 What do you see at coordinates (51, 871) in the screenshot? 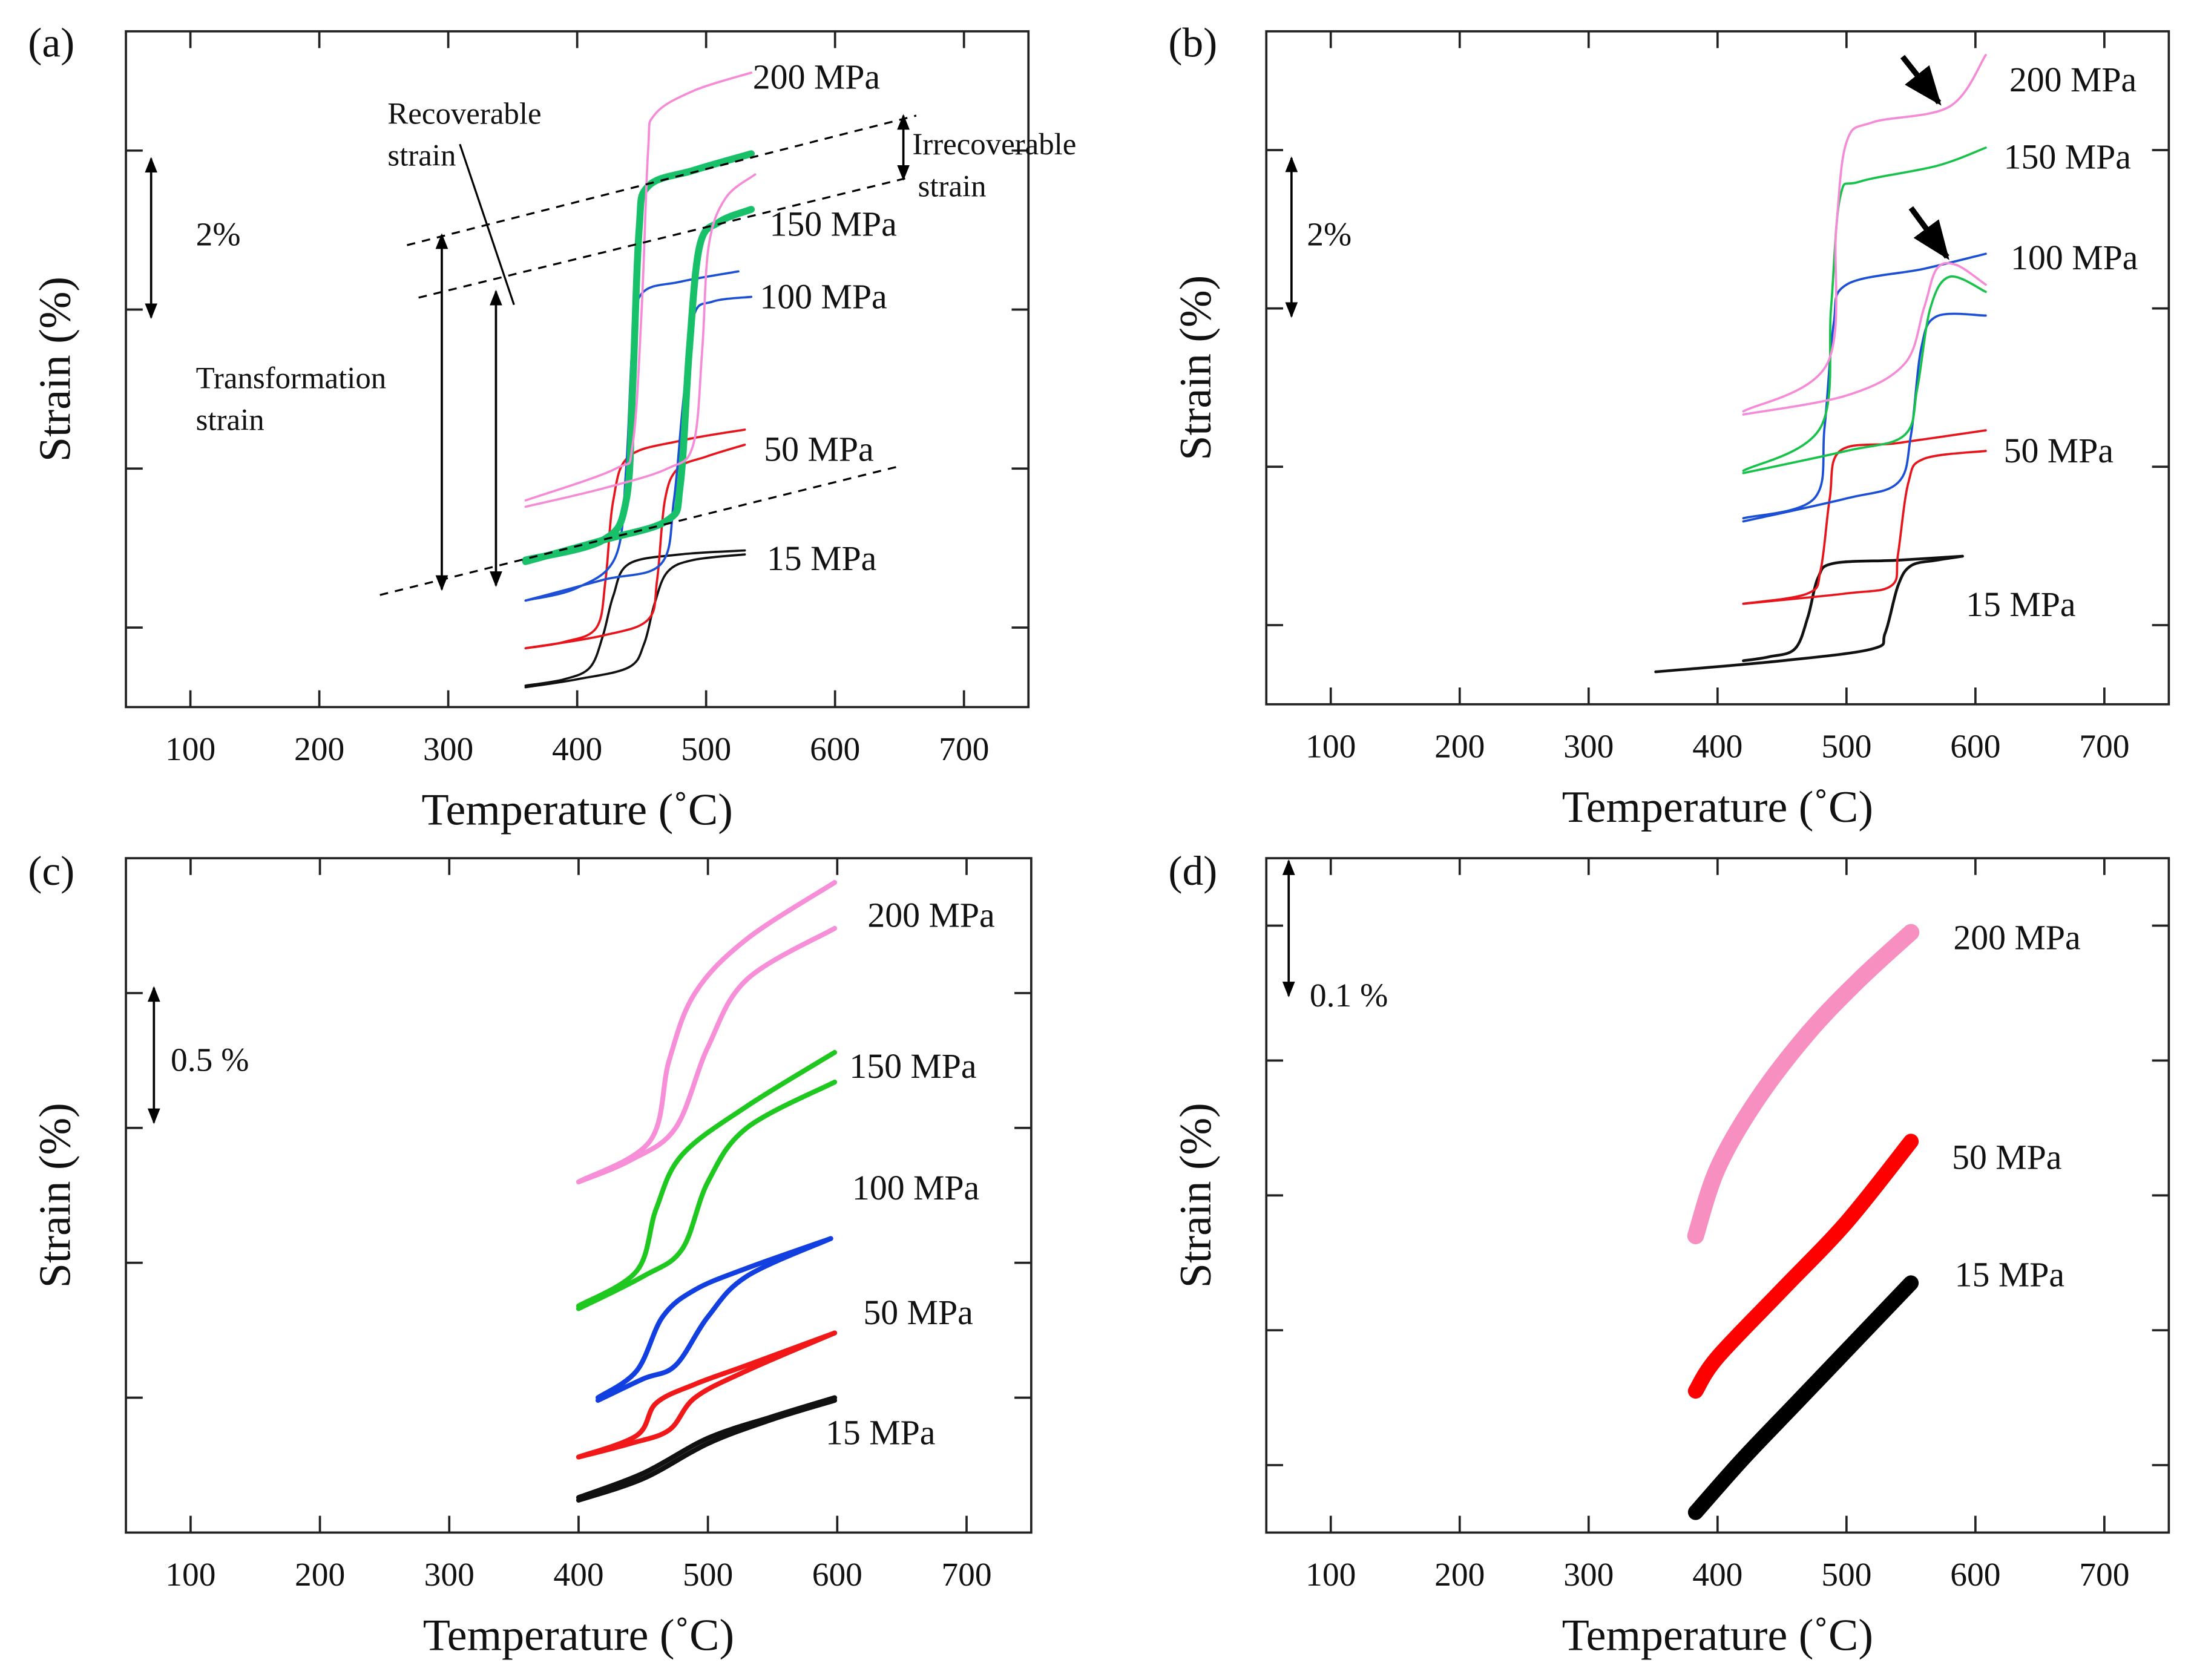
I see `panel-label: (c)` at bounding box center [51, 871].